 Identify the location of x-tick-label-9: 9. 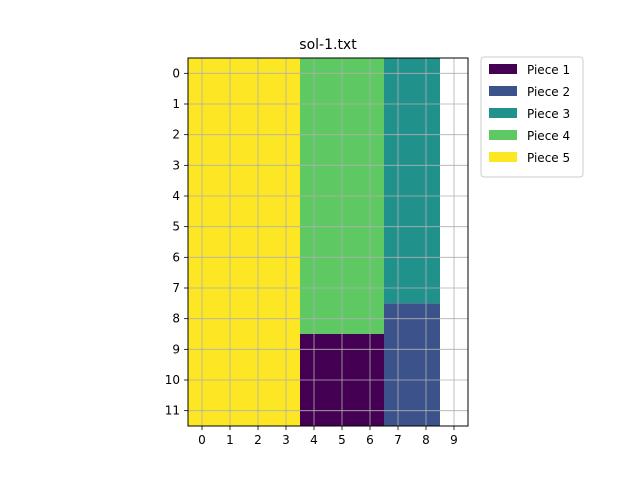
(454, 440).